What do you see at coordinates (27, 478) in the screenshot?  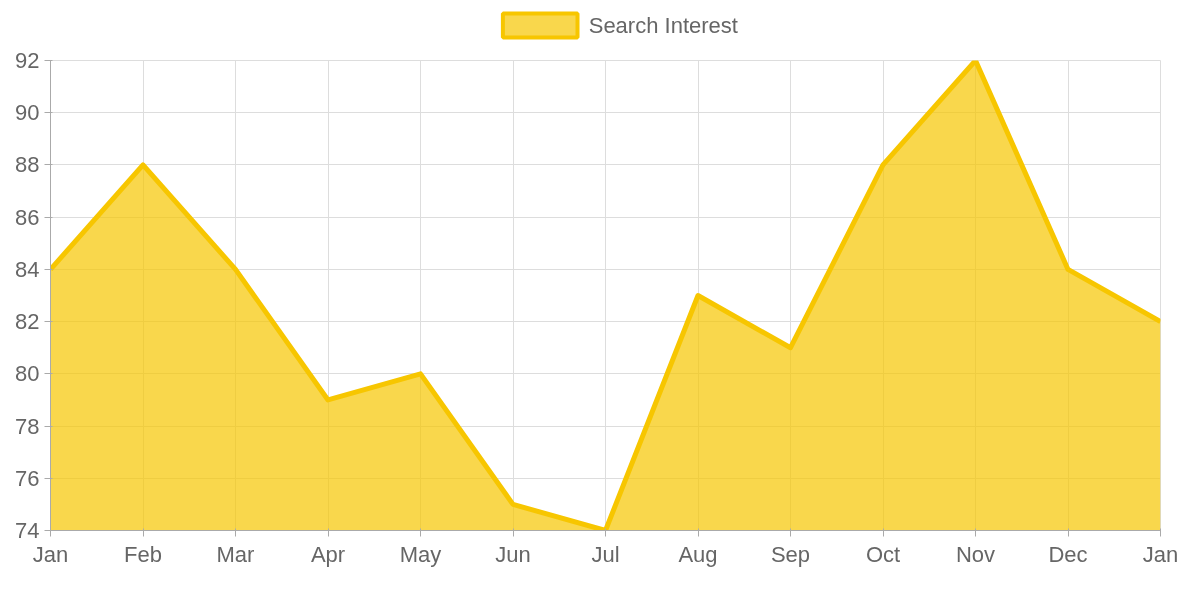 I see `y-tick-label: 76` at bounding box center [27, 478].